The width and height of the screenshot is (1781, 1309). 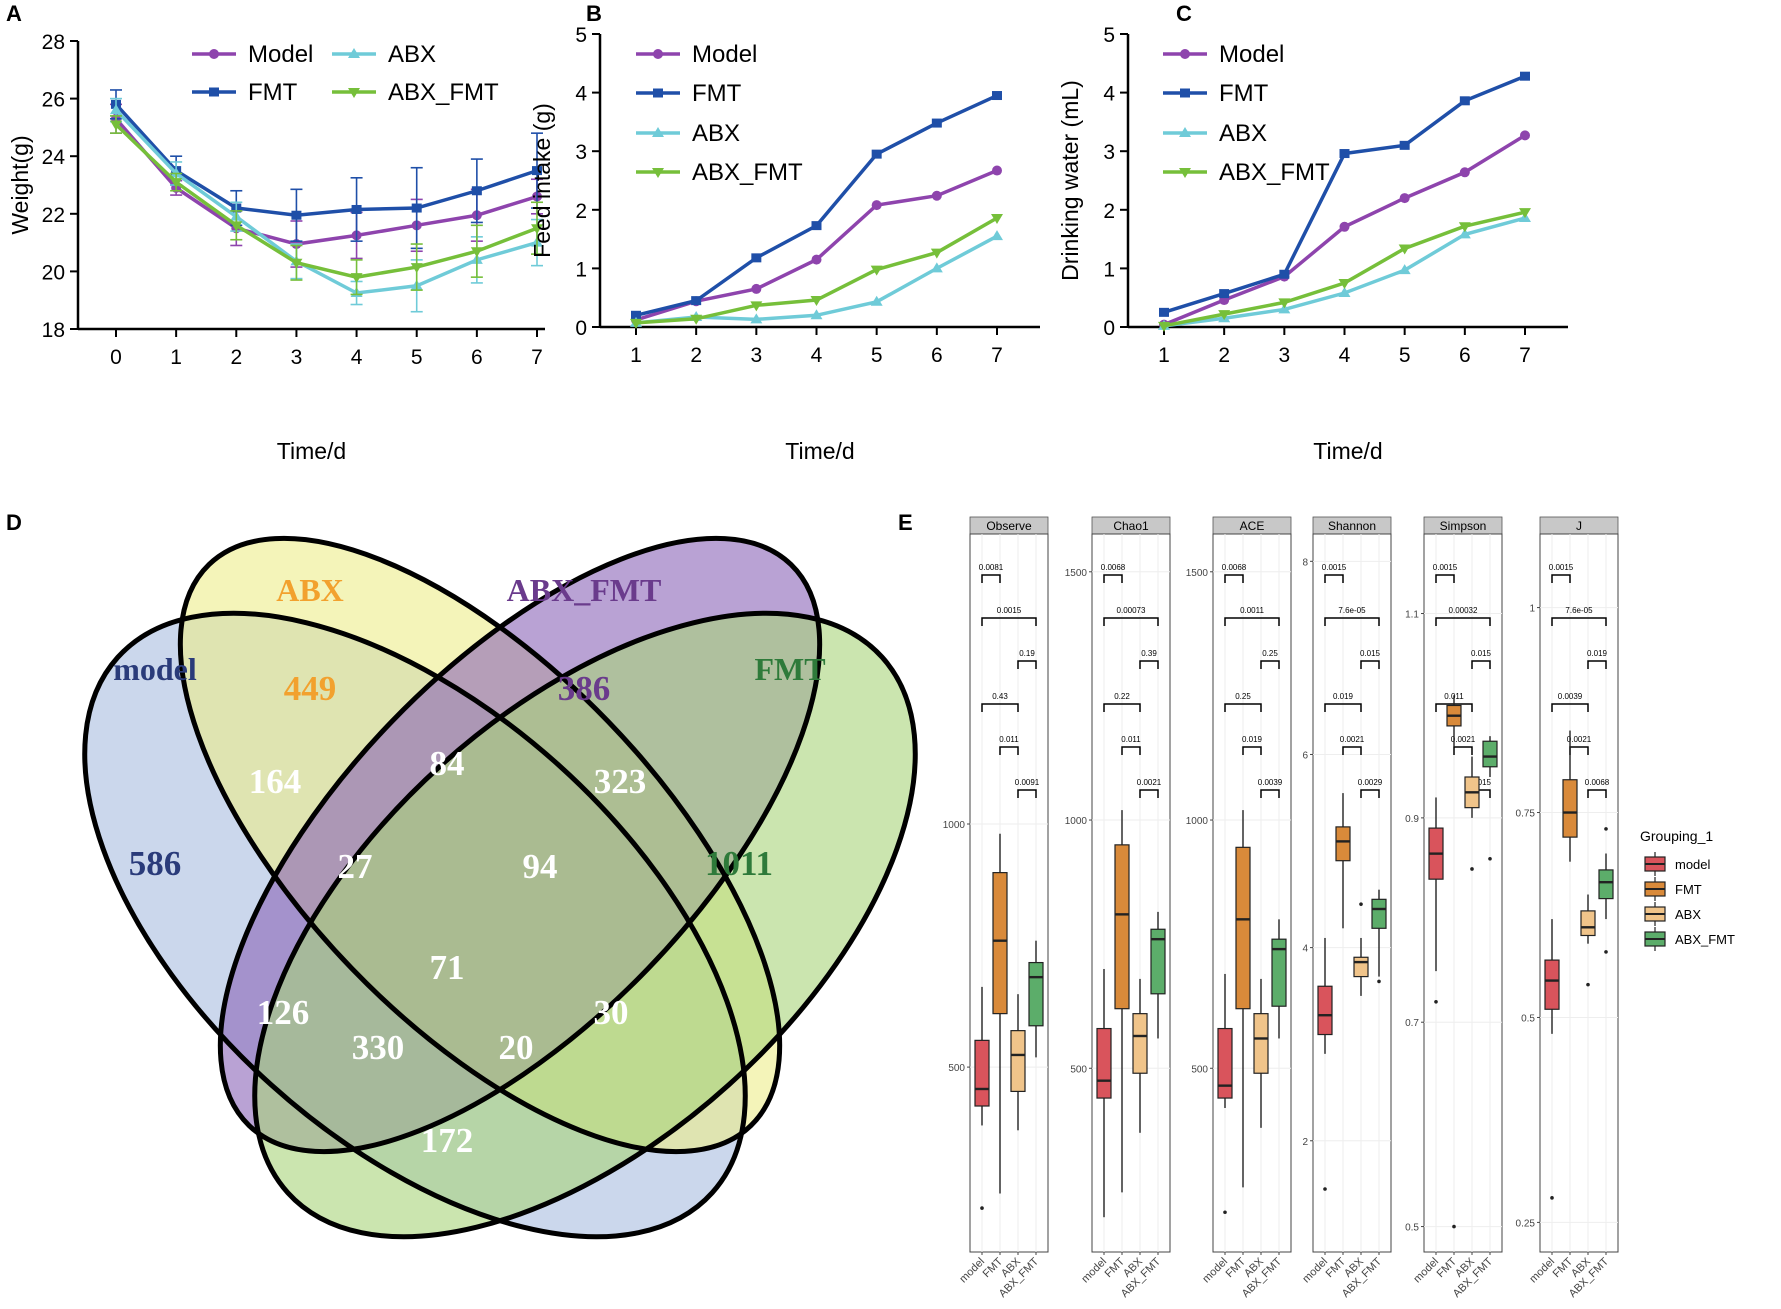 I want to click on panel-label-D: D, so click(x=14, y=522).